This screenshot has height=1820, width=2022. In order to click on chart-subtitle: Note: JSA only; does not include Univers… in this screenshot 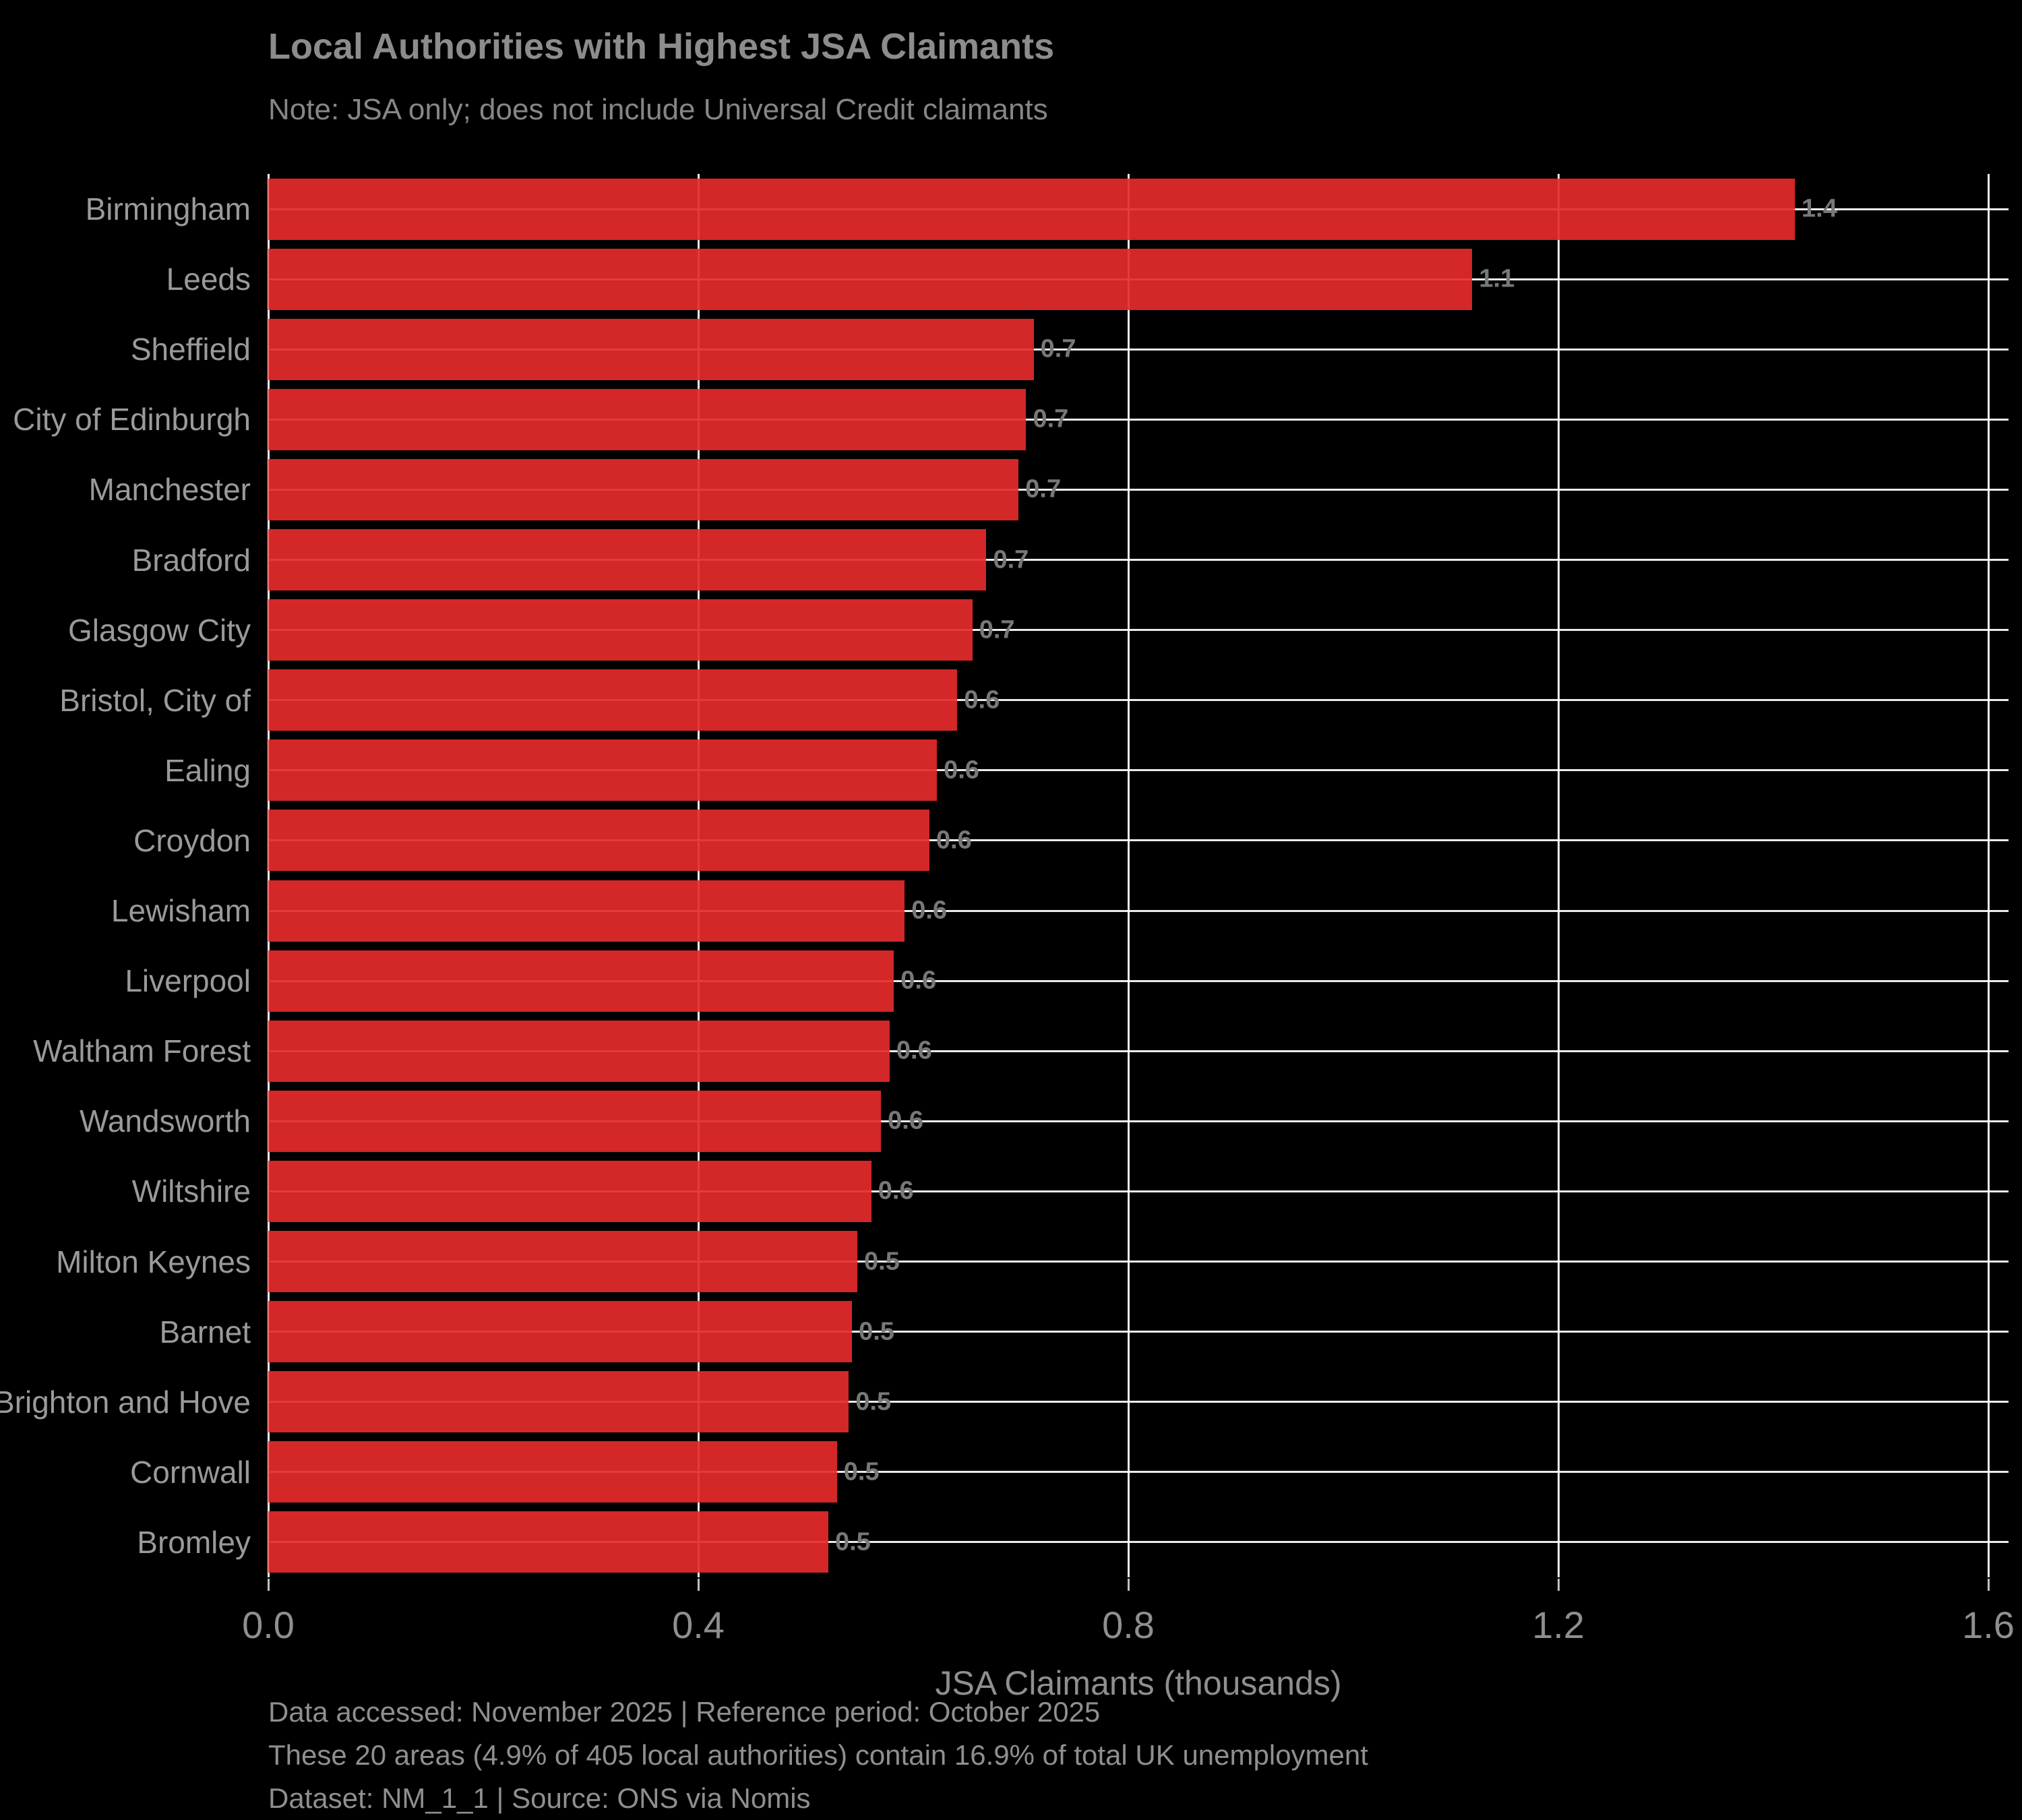, I will do `click(658, 109)`.